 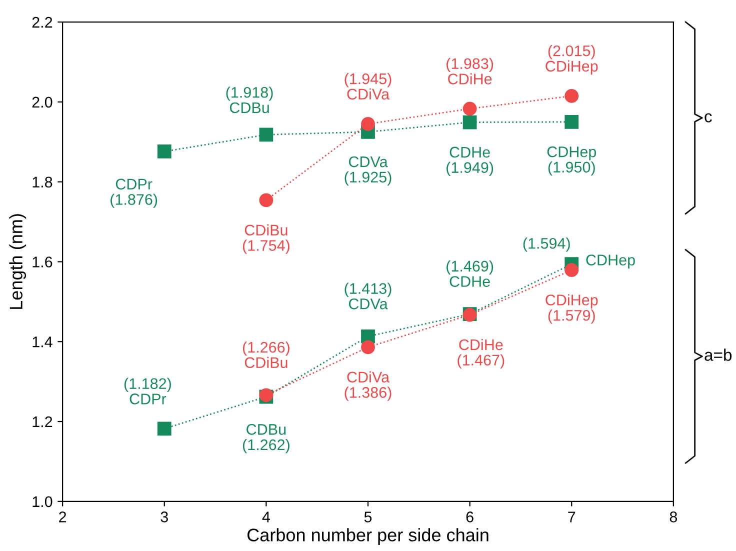 I want to click on annotation: (1.594), so click(x=546, y=245).